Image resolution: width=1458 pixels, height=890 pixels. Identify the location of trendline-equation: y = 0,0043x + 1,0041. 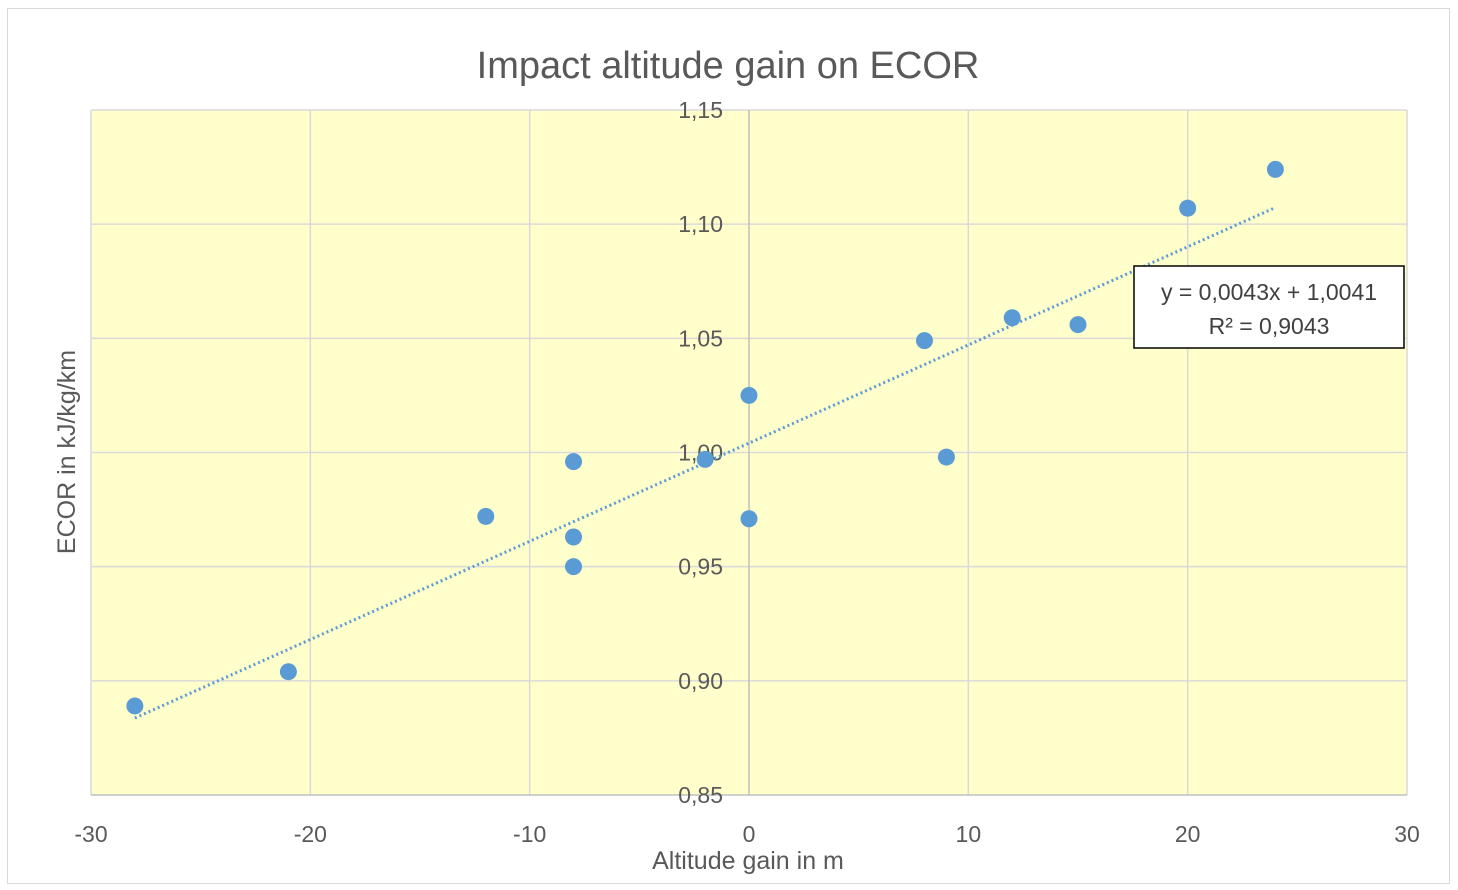
(1269, 292).